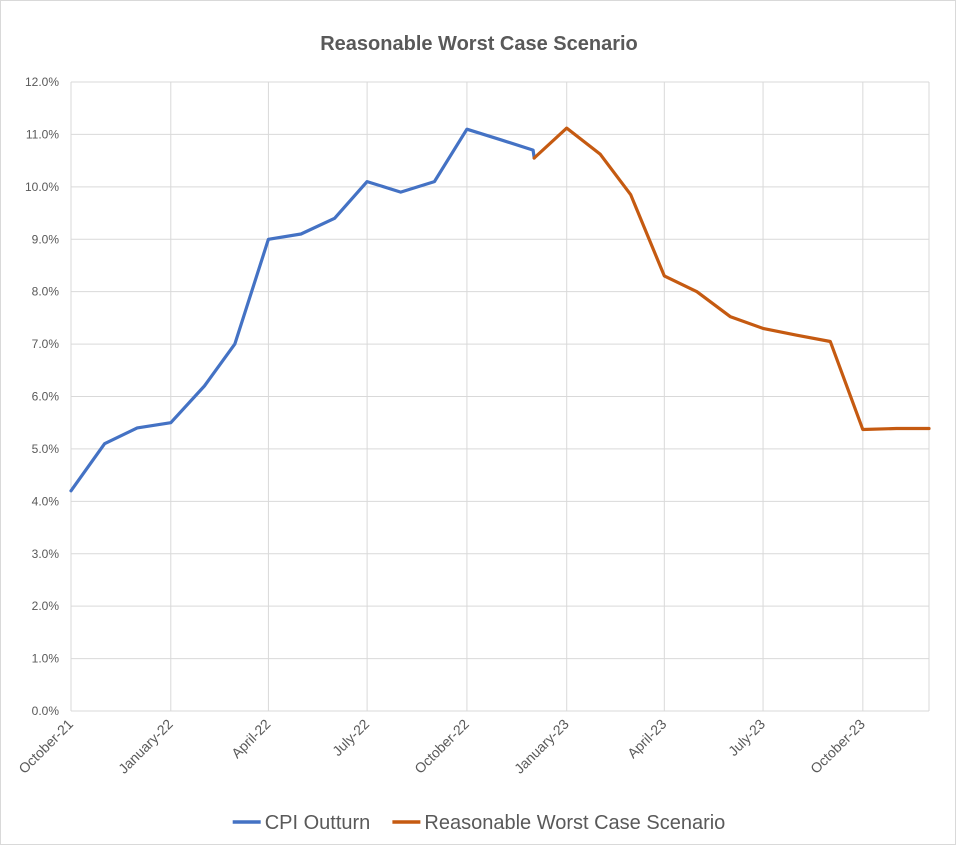  Describe the element at coordinates (46, 449) in the screenshot. I see `y-tick-label: 5.0%` at that location.